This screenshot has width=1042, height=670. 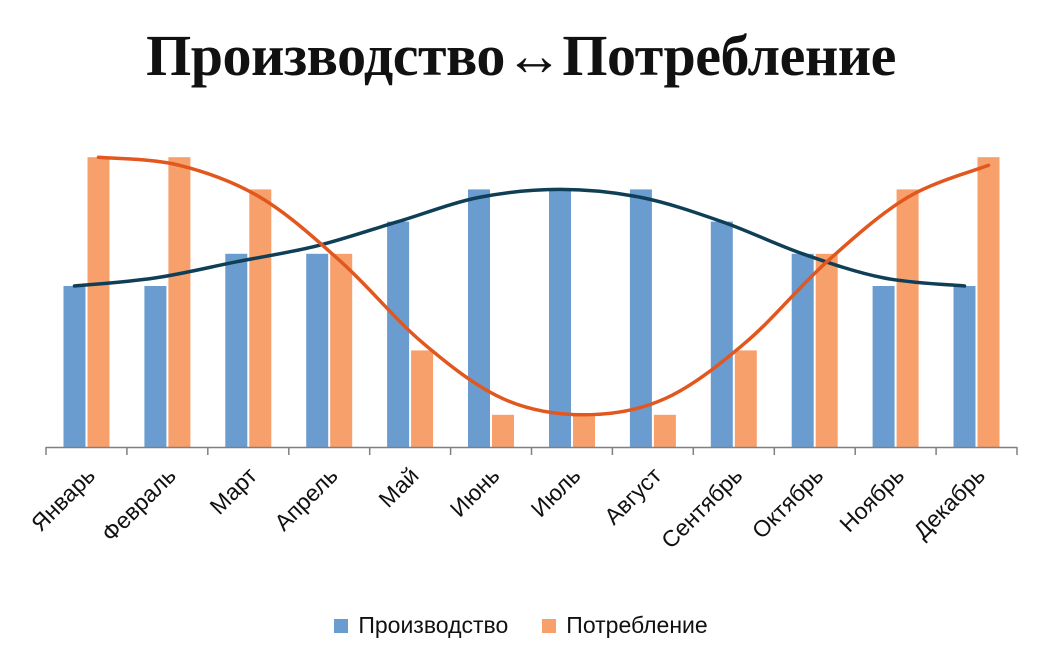 What do you see at coordinates (556, 492) in the screenshot?
I see `x-tick-label: Июль` at bounding box center [556, 492].